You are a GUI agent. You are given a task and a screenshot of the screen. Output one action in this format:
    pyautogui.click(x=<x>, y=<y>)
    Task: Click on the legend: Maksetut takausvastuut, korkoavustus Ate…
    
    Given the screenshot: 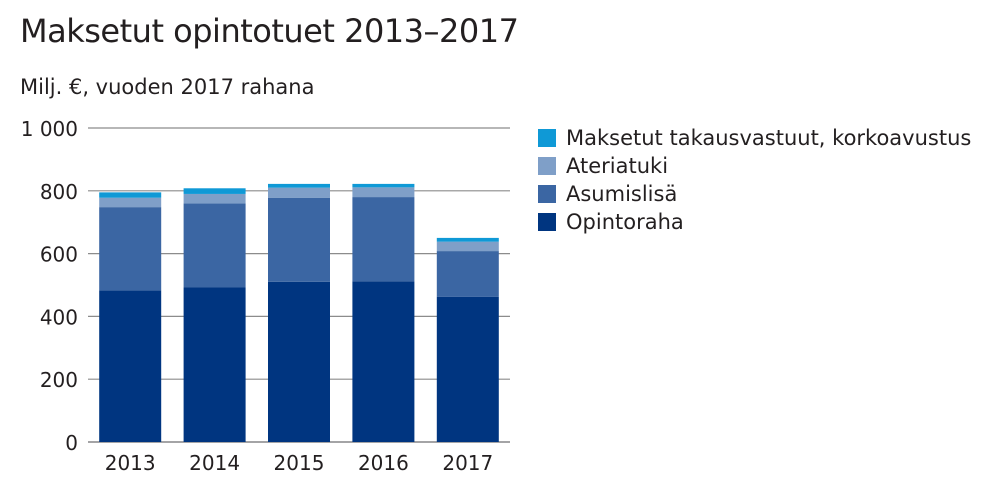 What is the action you would take?
    pyautogui.click(x=754, y=180)
    